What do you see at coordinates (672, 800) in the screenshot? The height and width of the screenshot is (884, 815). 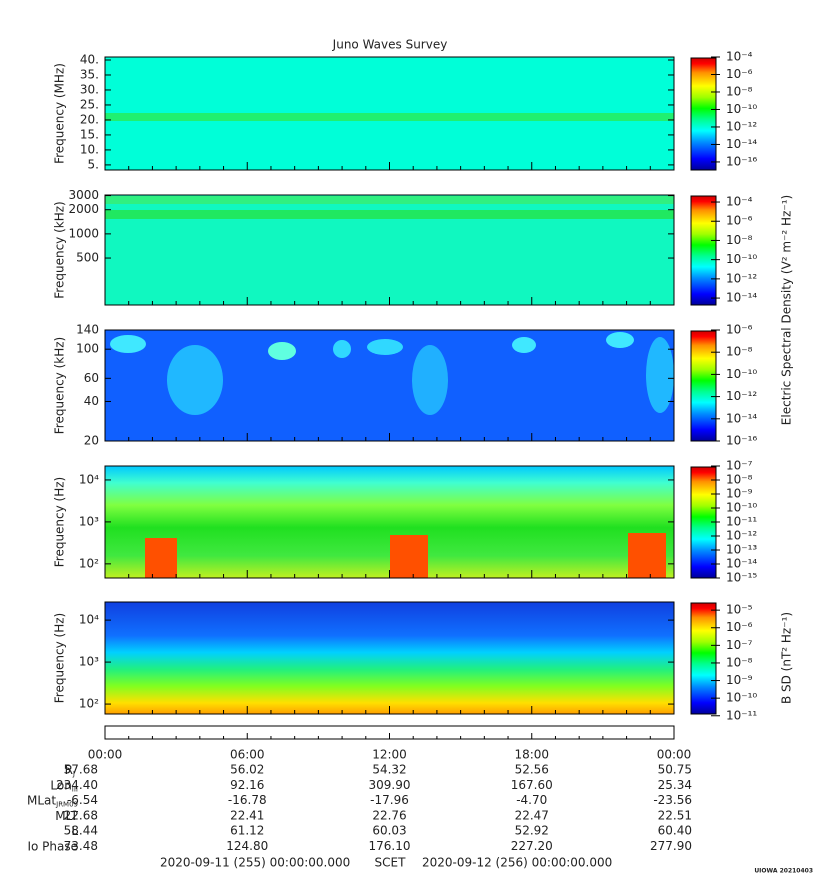 I see `ephemeris-value: -23.56` at bounding box center [672, 800].